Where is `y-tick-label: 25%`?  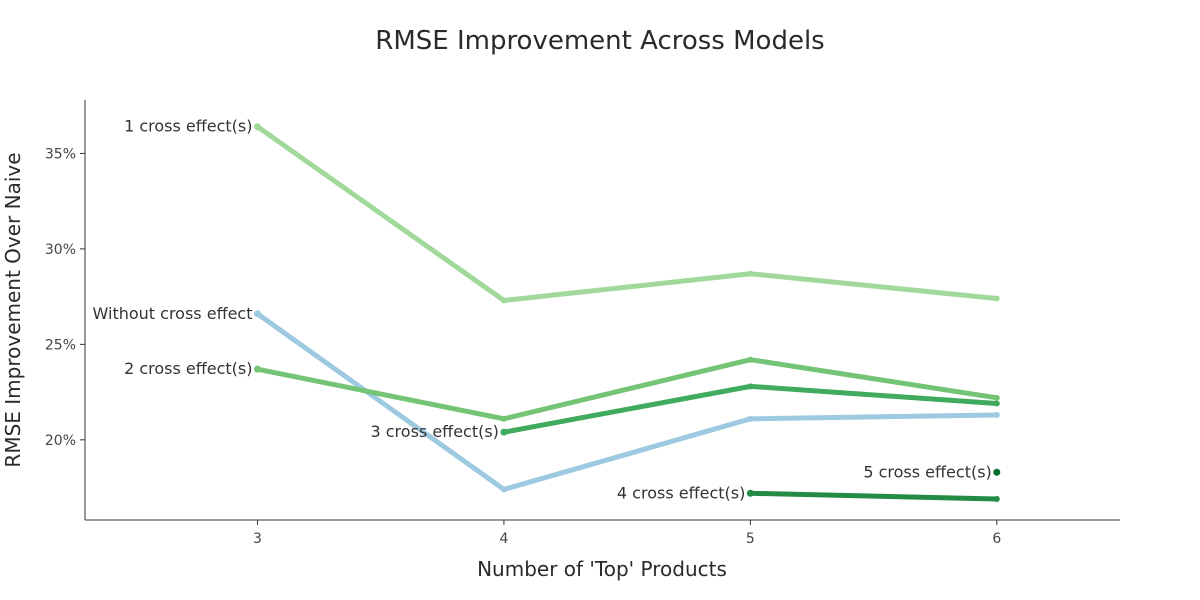
y-tick-label: 25% is located at coordinates (60, 345).